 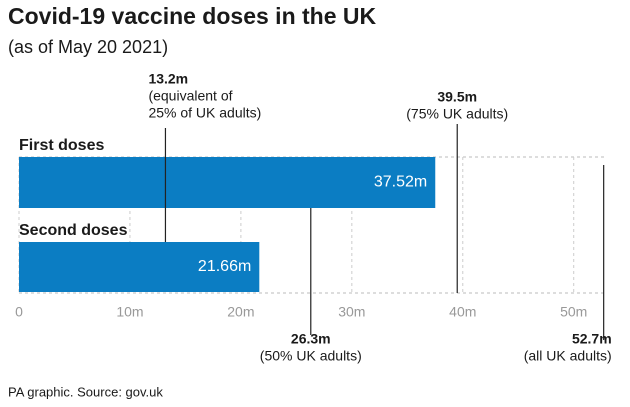 What do you see at coordinates (457, 114) in the screenshot?
I see `annotation-note: (75% UK adults)` at bounding box center [457, 114].